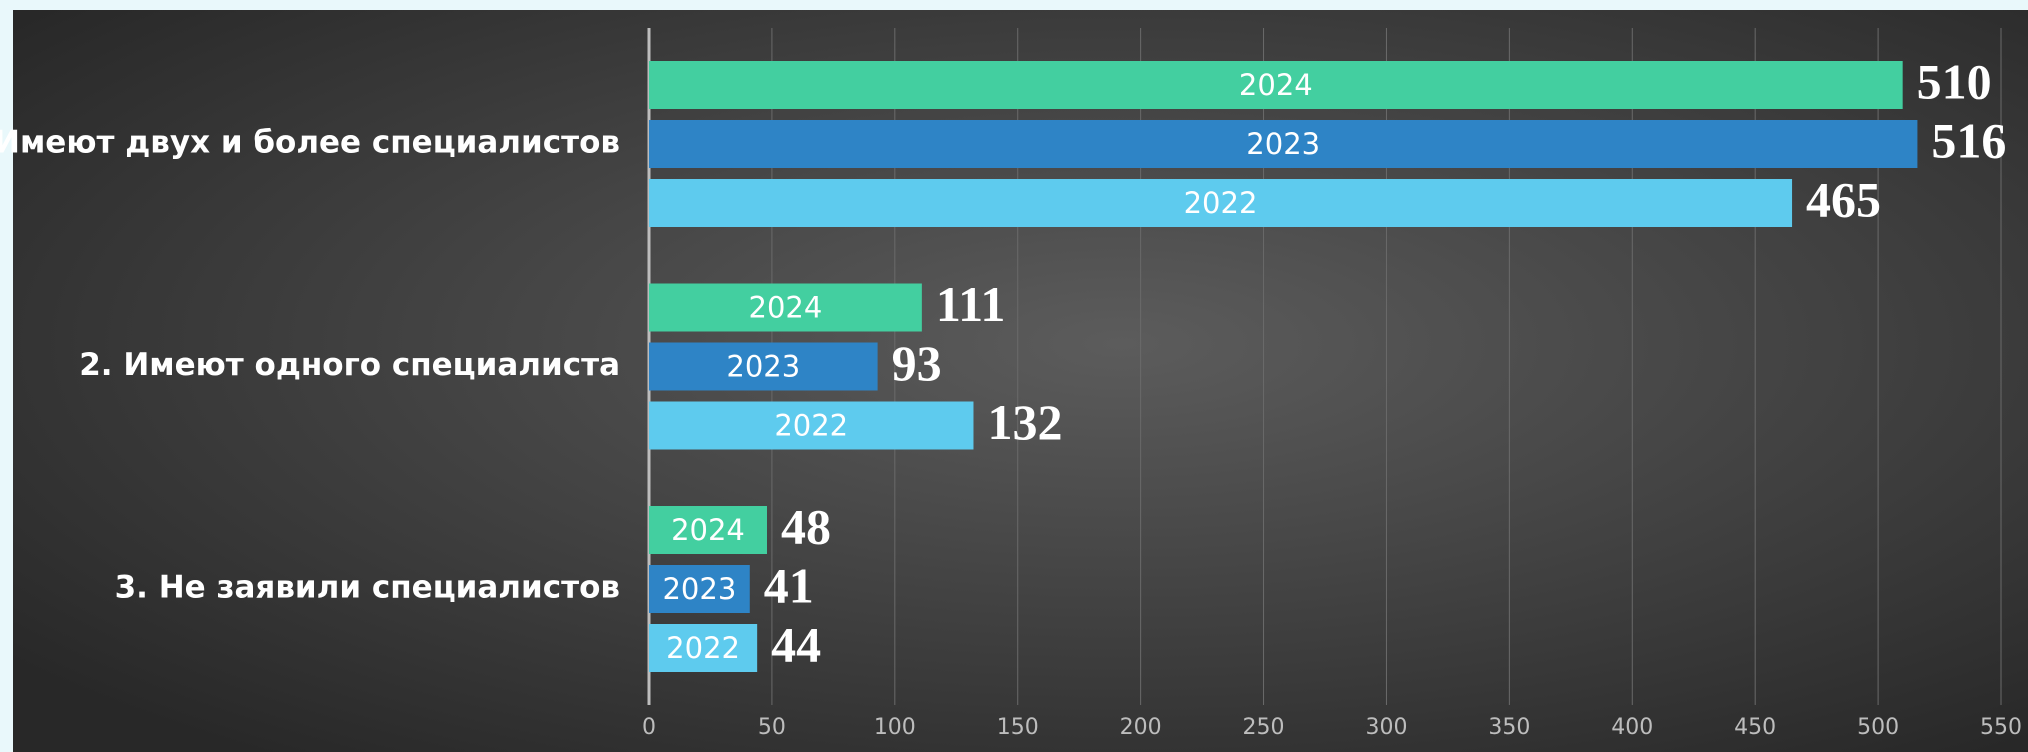  Describe the element at coordinates (1018, 727) in the screenshot. I see `x-tick-label: 150` at that location.